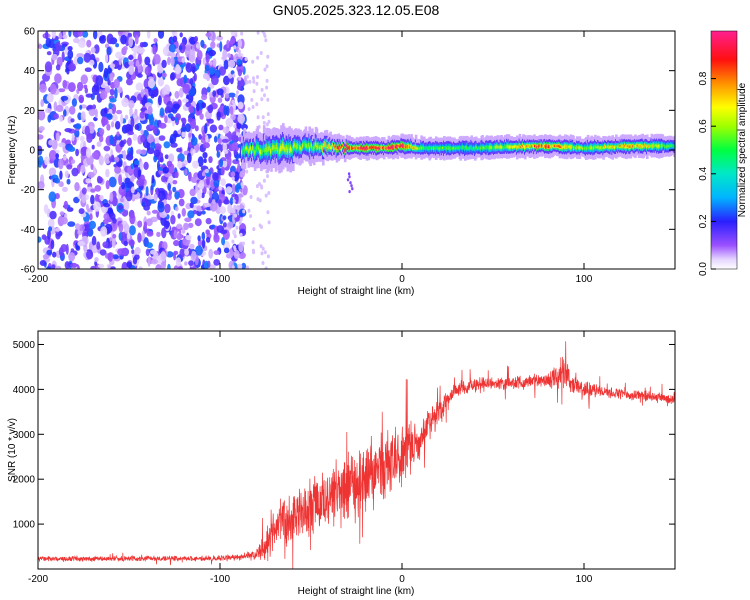 The image size is (750, 600). What do you see at coordinates (351, 186) in the screenshot?
I see `band-speck` at bounding box center [351, 186].